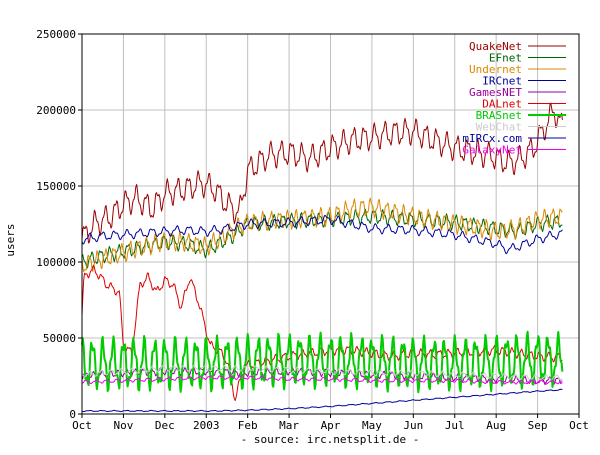  I want to click on legend-label: mIRCx.com, so click(492, 138).